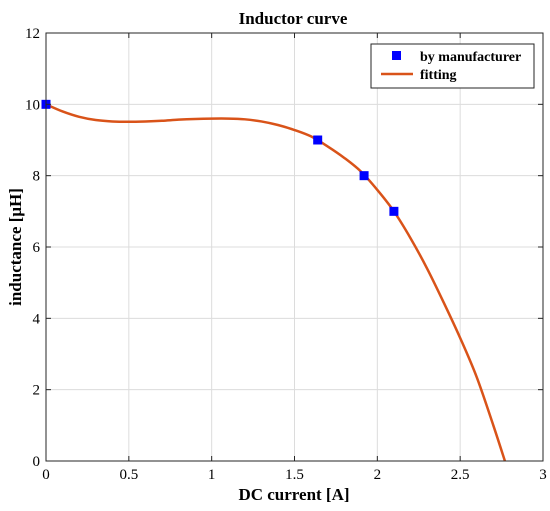 This screenshot has width=550, height=511. Describe the element at coordinates (438, 75) in the screenshot. I see `legend-label-fitting: fitting` at that location.